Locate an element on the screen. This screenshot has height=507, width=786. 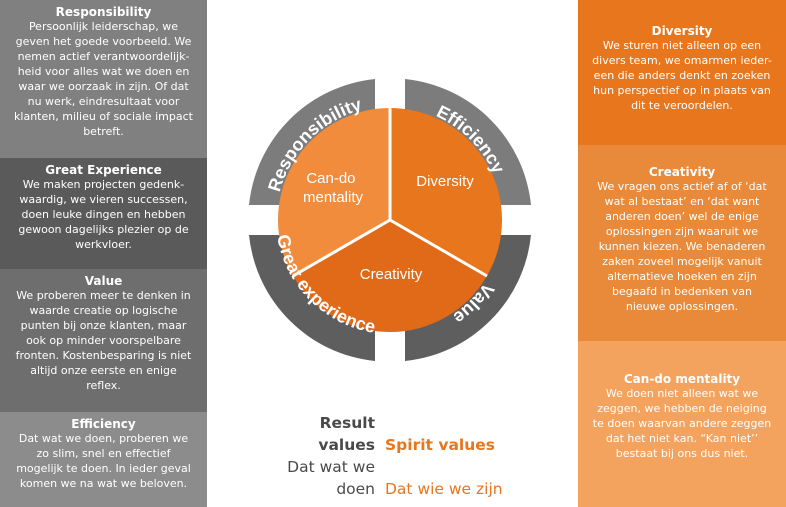
legend-result-sub: Dat wat we doen is located at coordinates (331, 478).